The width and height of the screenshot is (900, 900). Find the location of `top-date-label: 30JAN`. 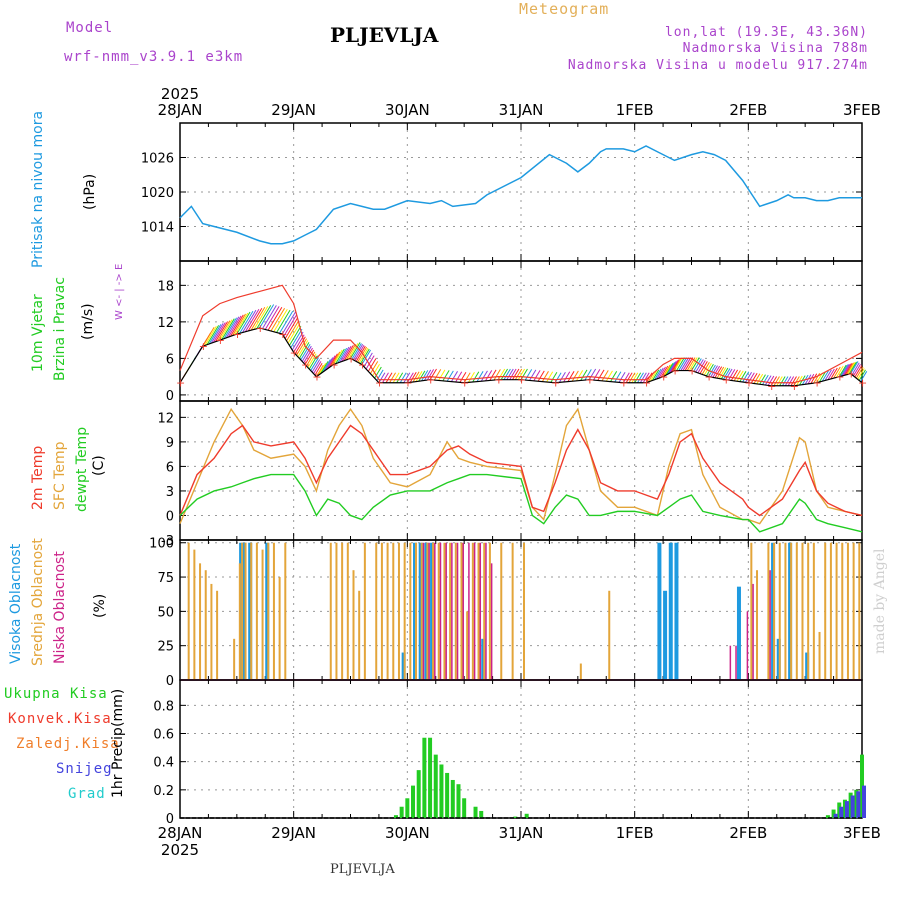

top-date-label: 30JAN is located at coordinates (407, 110).